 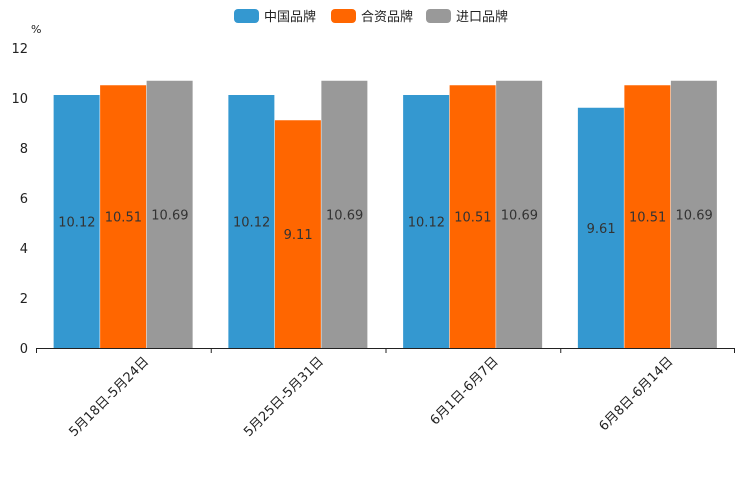 I want to click on y-tick-label: 12, so click(x=19, y=49).